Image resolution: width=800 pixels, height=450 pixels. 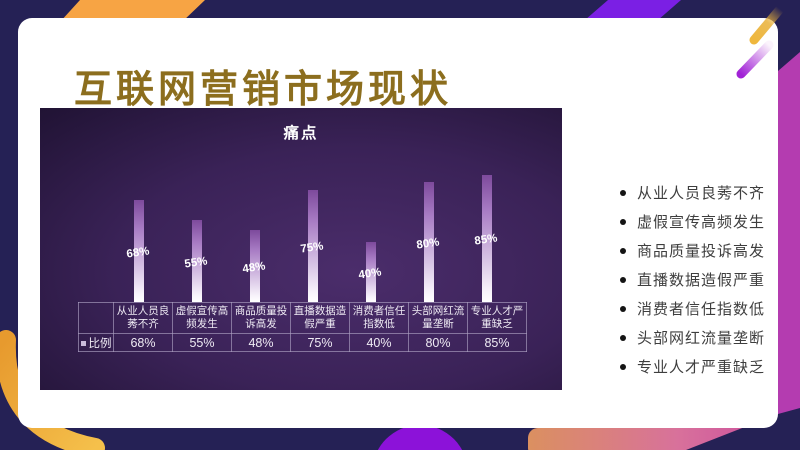 I want to click on chart-title: 痛点, so click(x=301, y=133).